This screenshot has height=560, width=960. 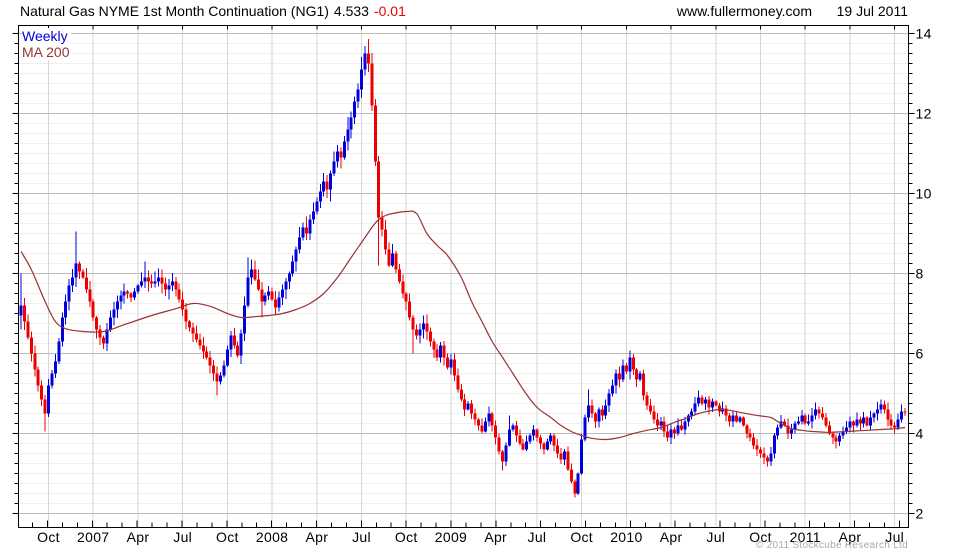 What do you see at coordinates (924, 274) in the screenshot?
I see `y-axis-labels: 2 4 6 8 10 12 14` at bounding box center [924, 274].